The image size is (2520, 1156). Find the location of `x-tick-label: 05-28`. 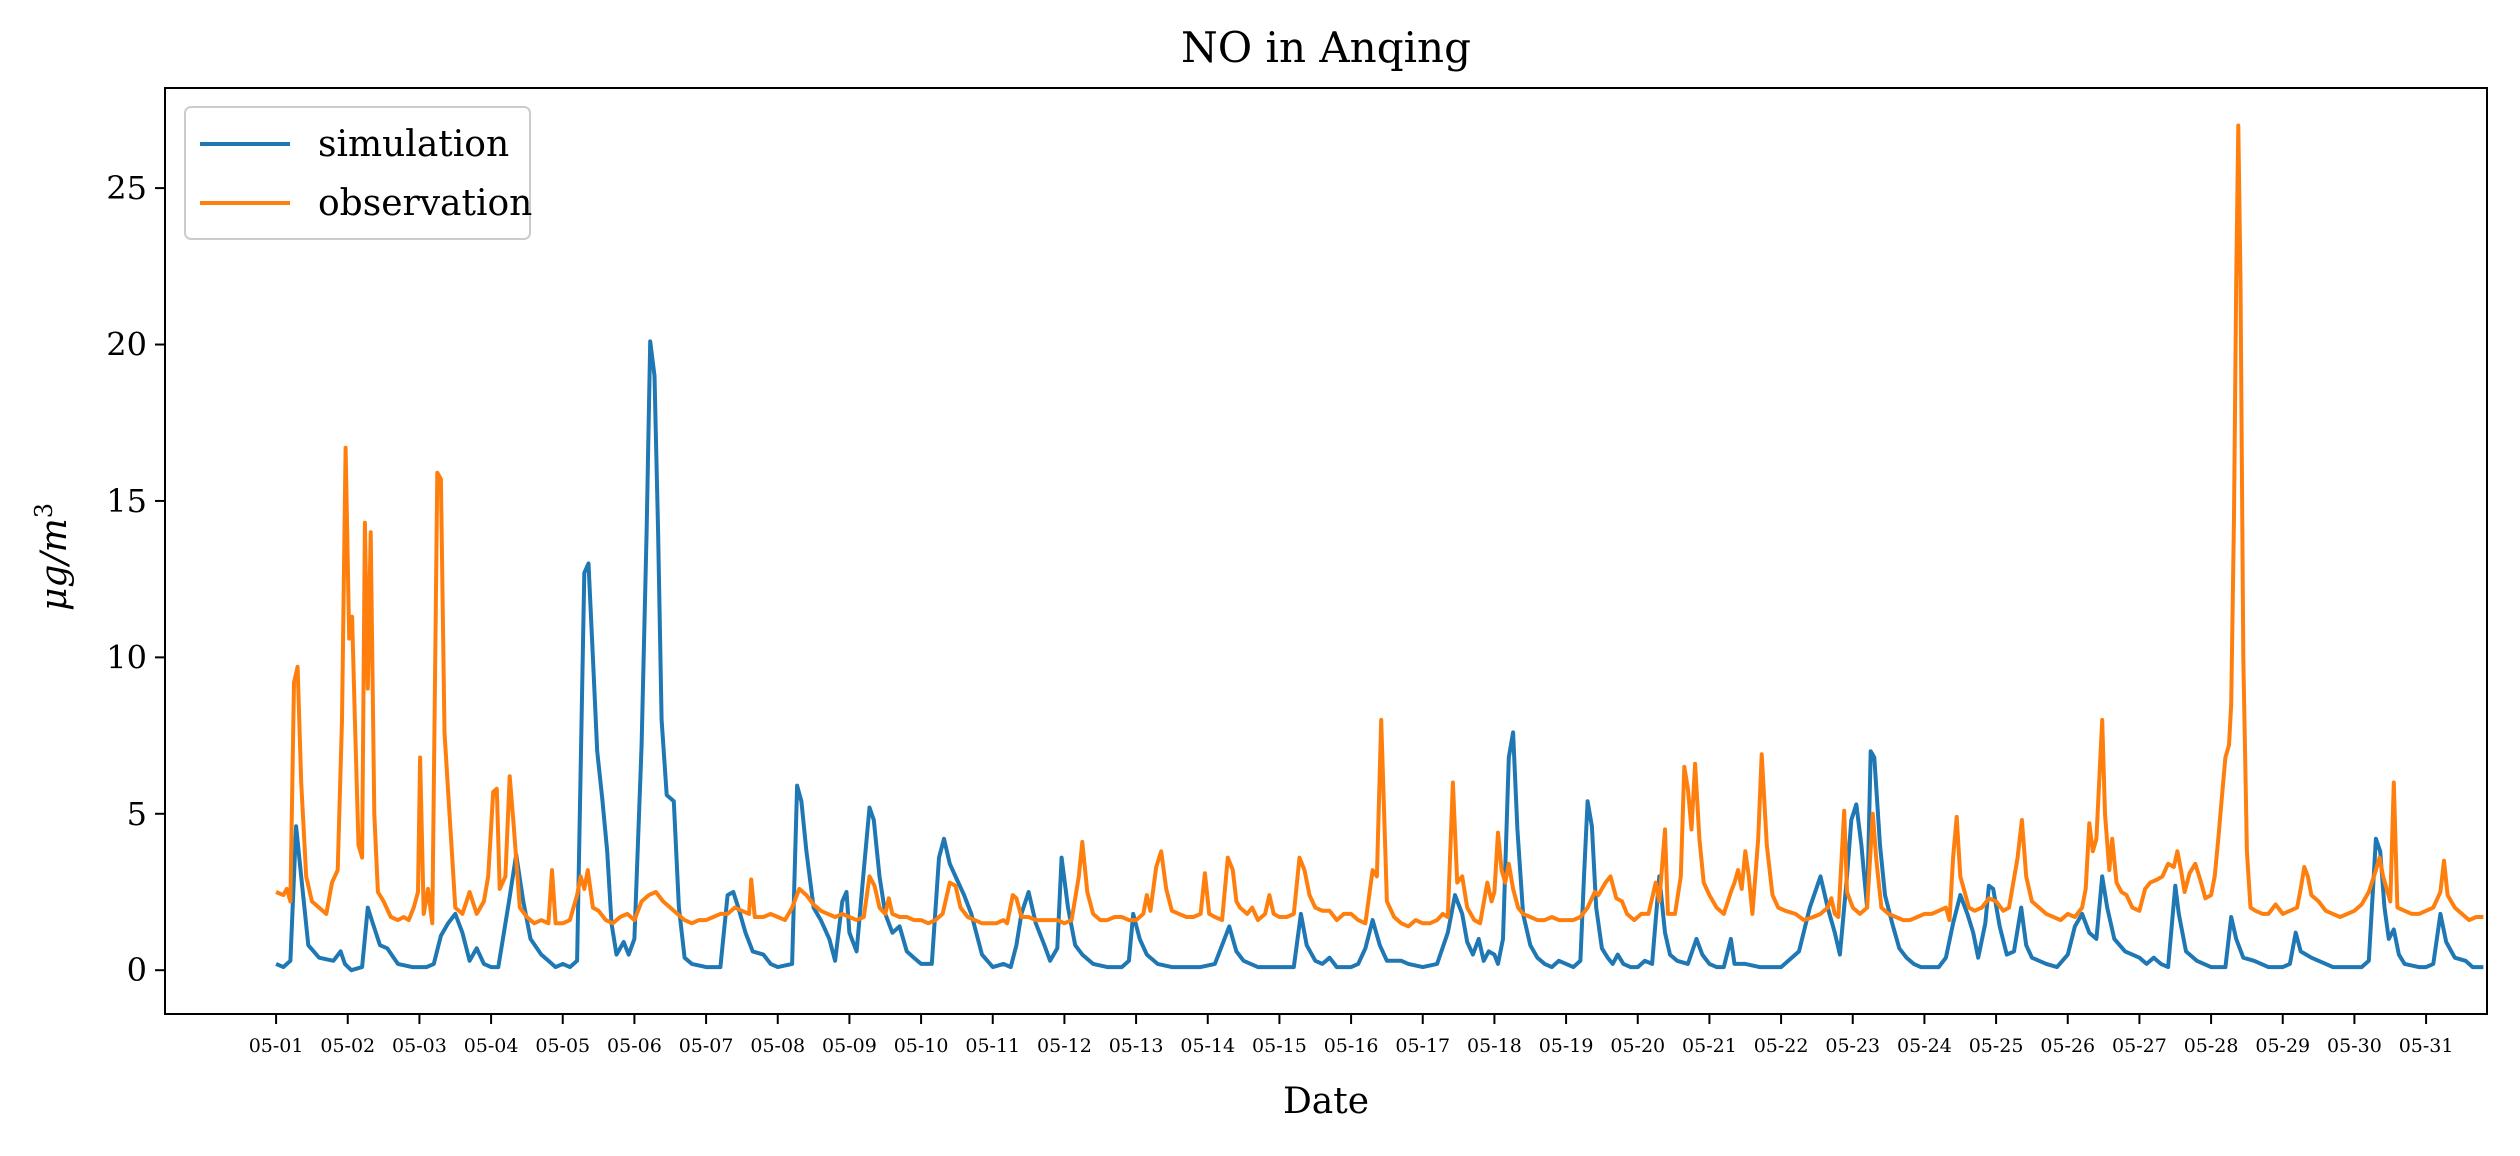

x-tick-label: 05-28 is located at coordinates (2211, 1046).